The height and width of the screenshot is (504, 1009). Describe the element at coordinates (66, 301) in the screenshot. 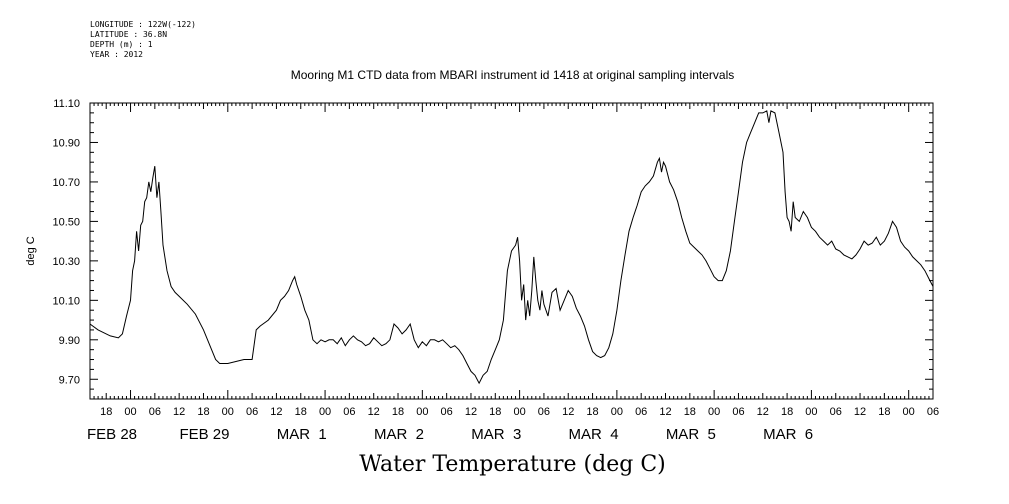

I see `y-tick-label: 10.10` at that location.